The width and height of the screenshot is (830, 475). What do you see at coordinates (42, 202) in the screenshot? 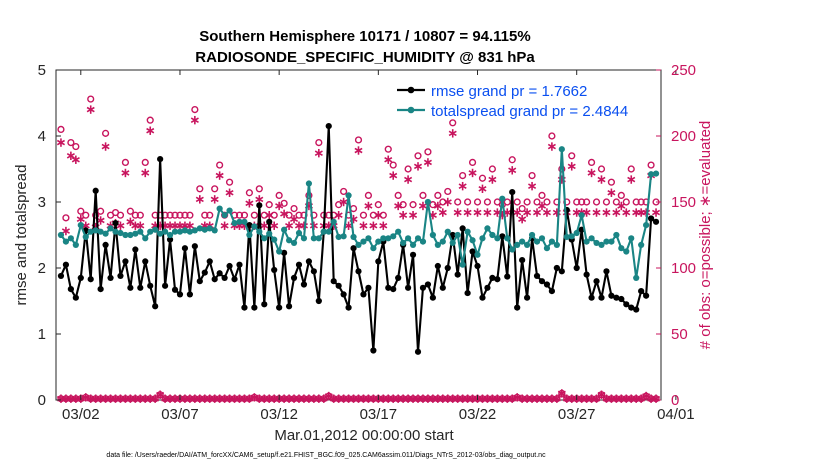
I see `y-tick-label: 3` at bounding box center [42, 202].